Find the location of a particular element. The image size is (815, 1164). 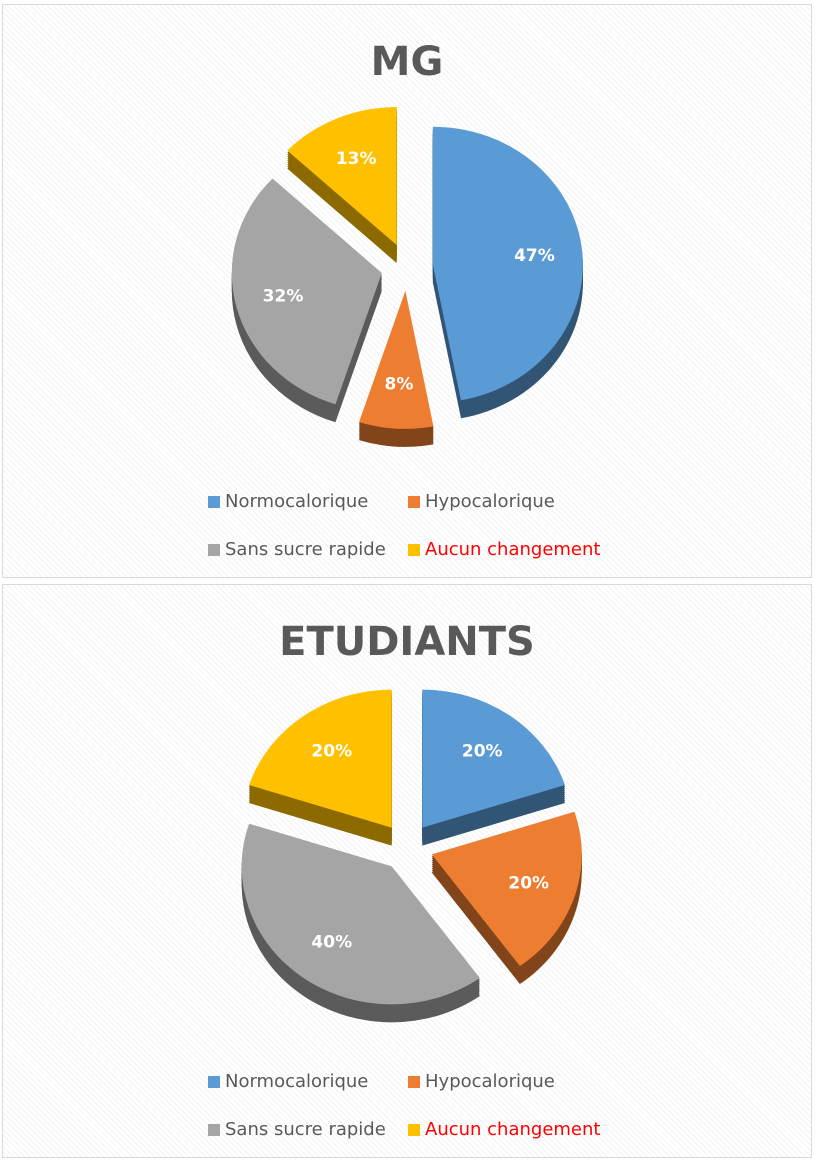

data-label: 40% is located at coordinates (331, 942).